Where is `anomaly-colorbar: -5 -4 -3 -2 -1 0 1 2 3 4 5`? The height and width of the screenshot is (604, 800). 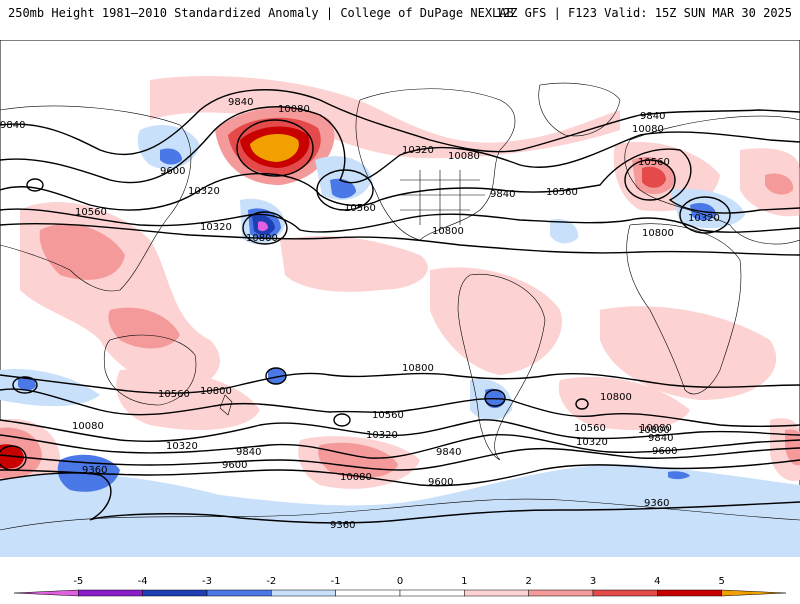 anomaly-colorbar: -5 -4 -3 -2 -1 0 1 2 3 4 5 is located at coordinates (400, 585).